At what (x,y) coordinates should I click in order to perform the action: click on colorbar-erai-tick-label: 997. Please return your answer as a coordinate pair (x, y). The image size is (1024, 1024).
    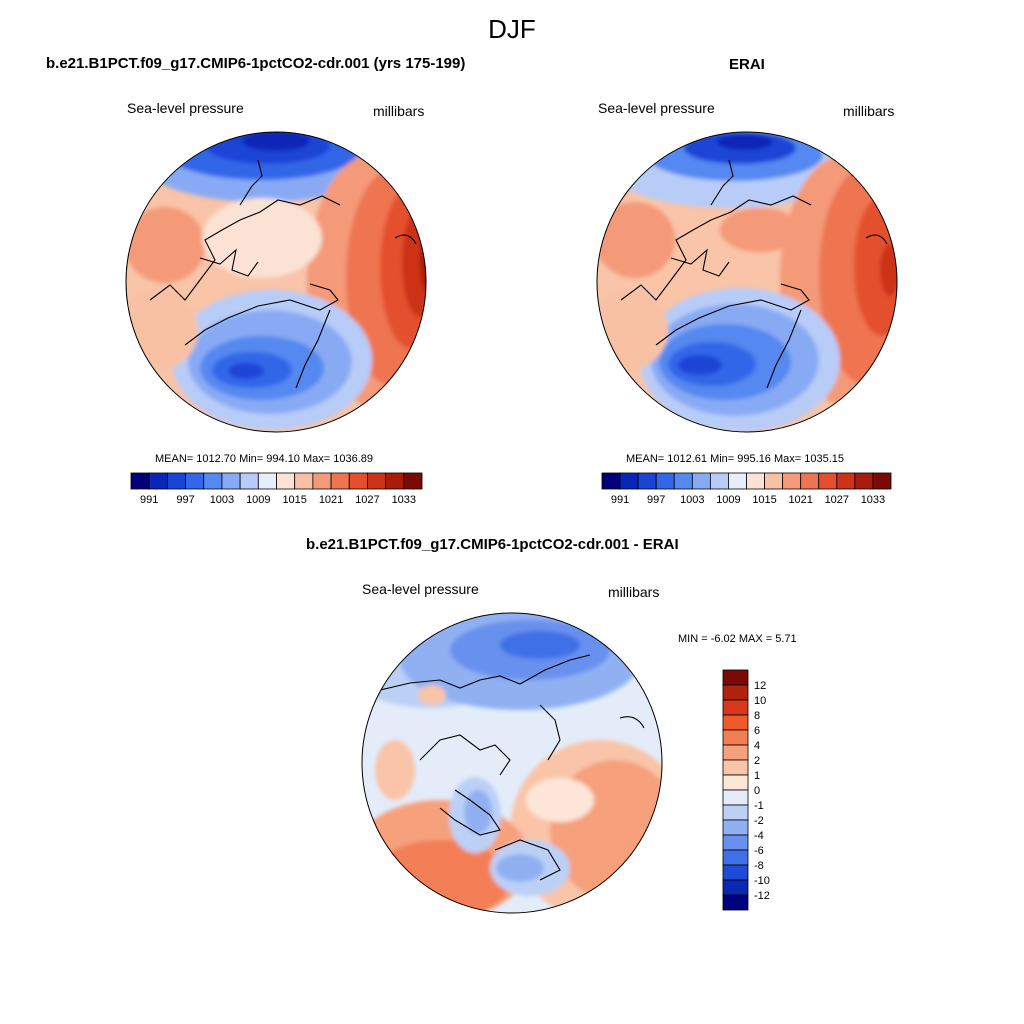
    Looking at the image, I should click on (656, 500).